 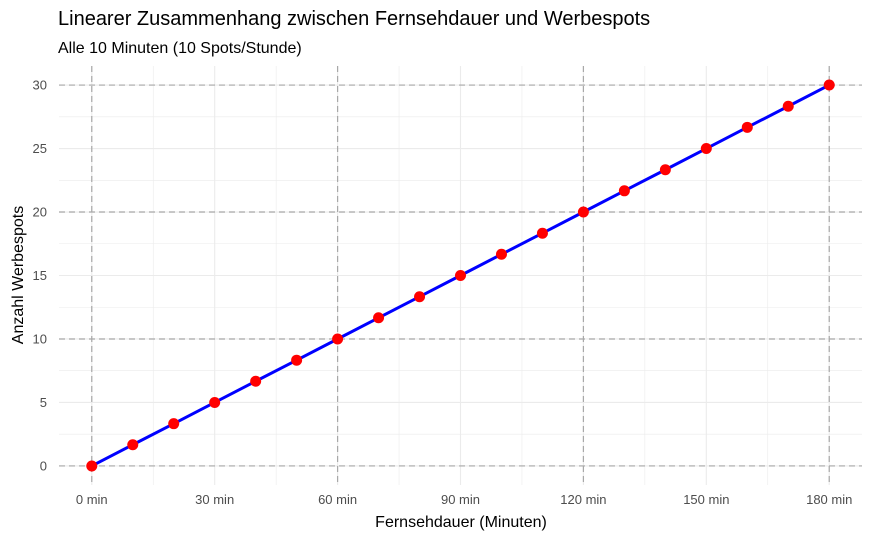 I want to click on chart-subtitle: Alle 10 Minuten (10 Spots/Stunde), so click(x=180, y=48).